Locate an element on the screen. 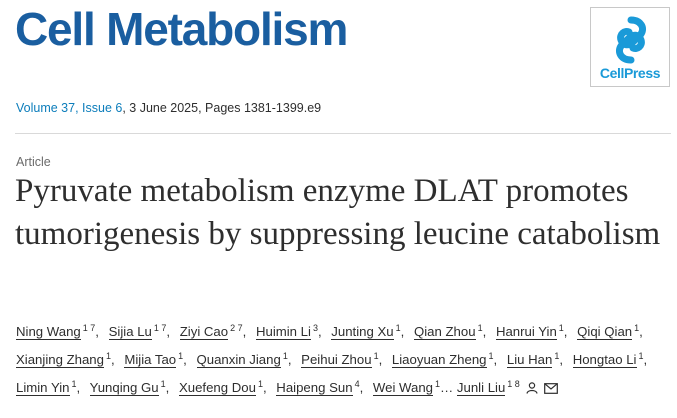  author-item: Hongtao Li 1, is located at coordinates (612, 359).